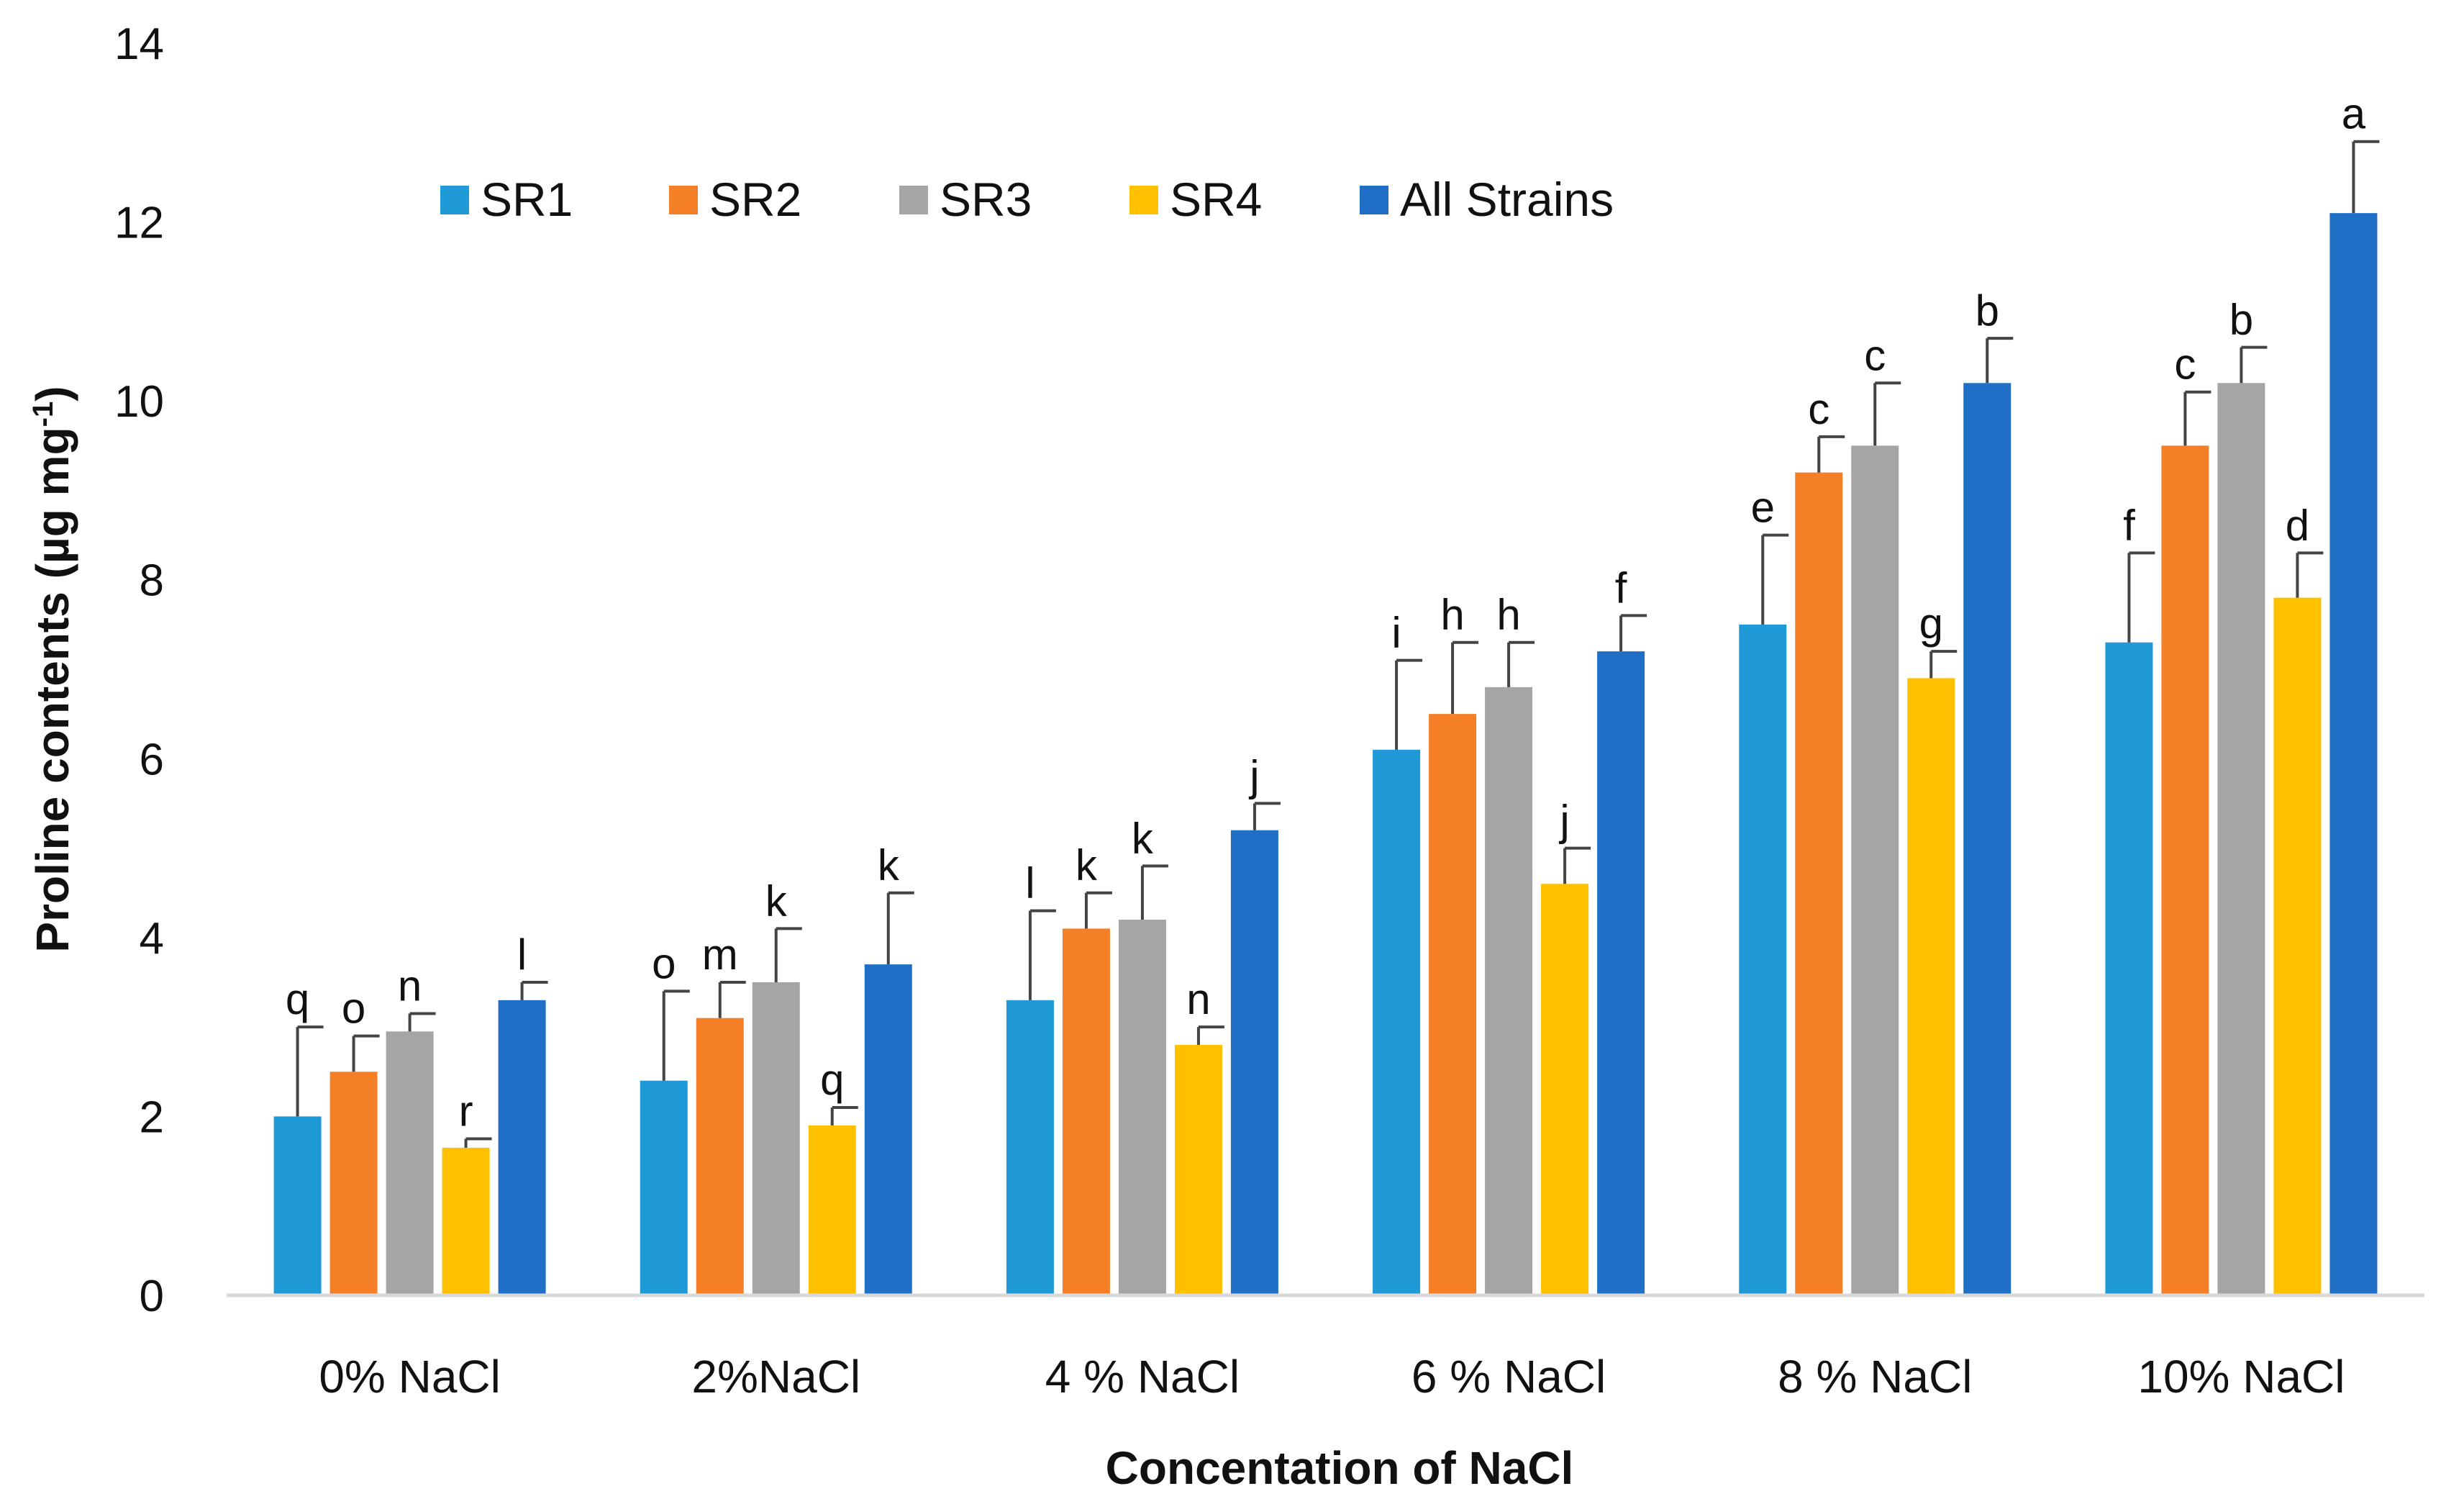 The width and height of the screenshot is (2464, 1504). I want to click on y-axis-title-superscript: -1, so click(43, 414).